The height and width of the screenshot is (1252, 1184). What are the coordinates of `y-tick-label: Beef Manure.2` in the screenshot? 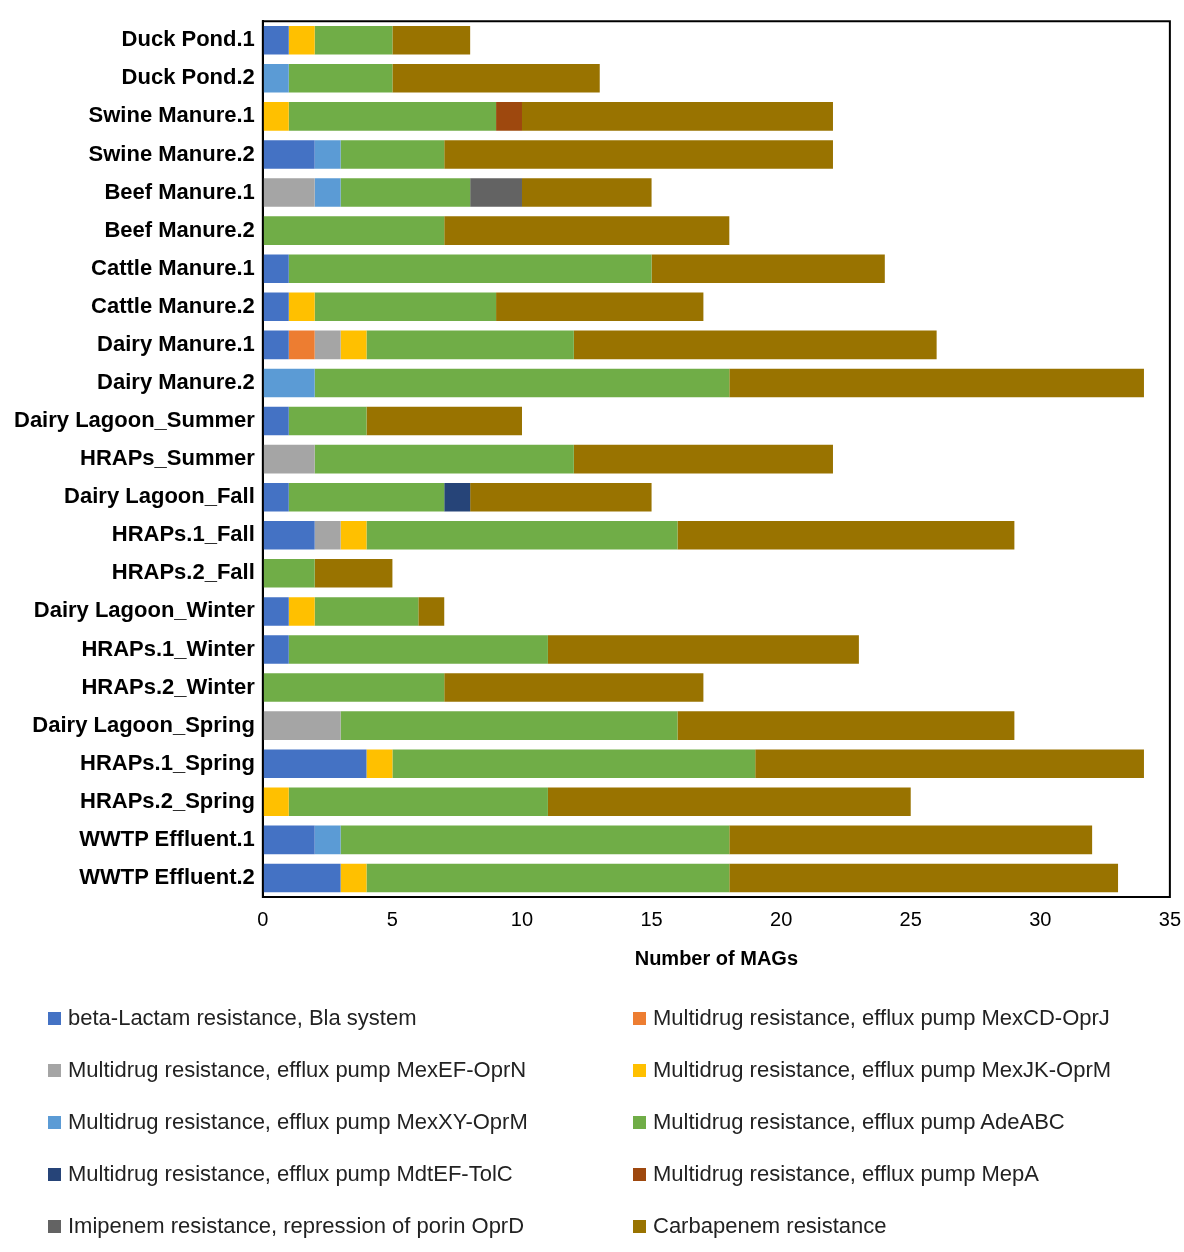 It's located at (179, 229).